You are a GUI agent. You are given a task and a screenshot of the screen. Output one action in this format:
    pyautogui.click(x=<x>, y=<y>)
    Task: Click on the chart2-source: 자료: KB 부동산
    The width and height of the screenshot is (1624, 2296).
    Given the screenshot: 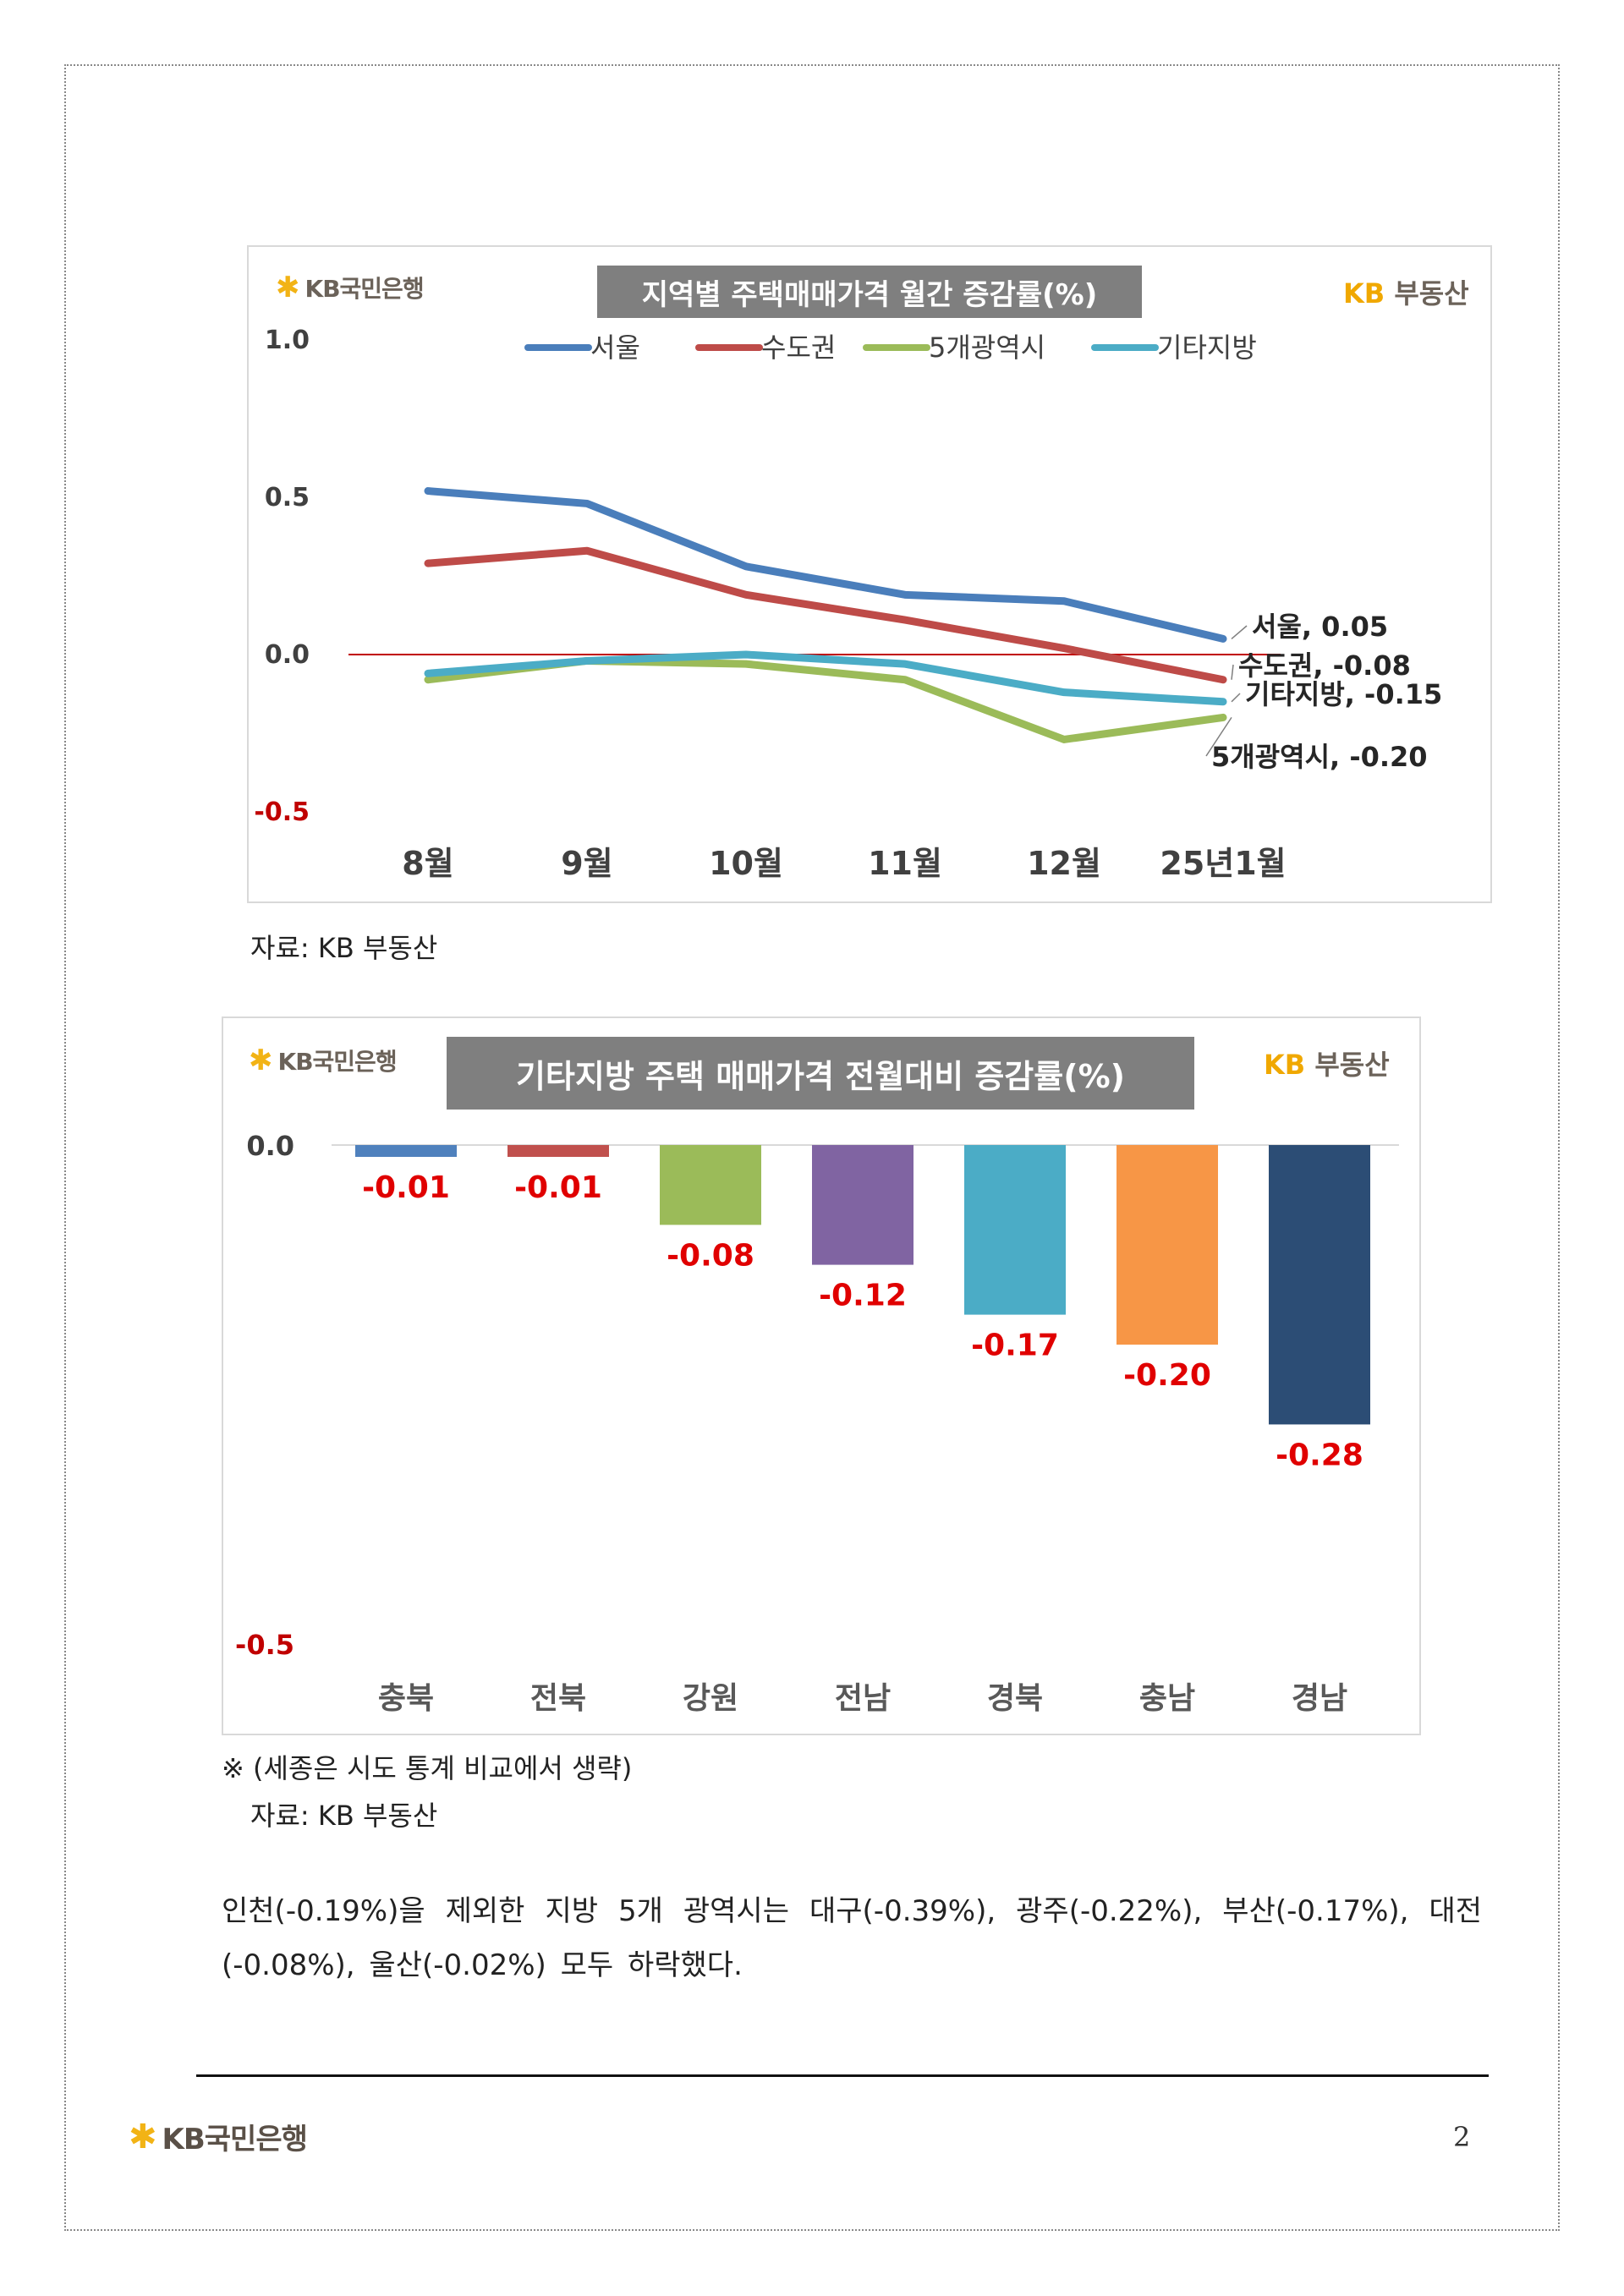 What is the action you would take?
    pyautogui.click(x=344, y=1816)
    